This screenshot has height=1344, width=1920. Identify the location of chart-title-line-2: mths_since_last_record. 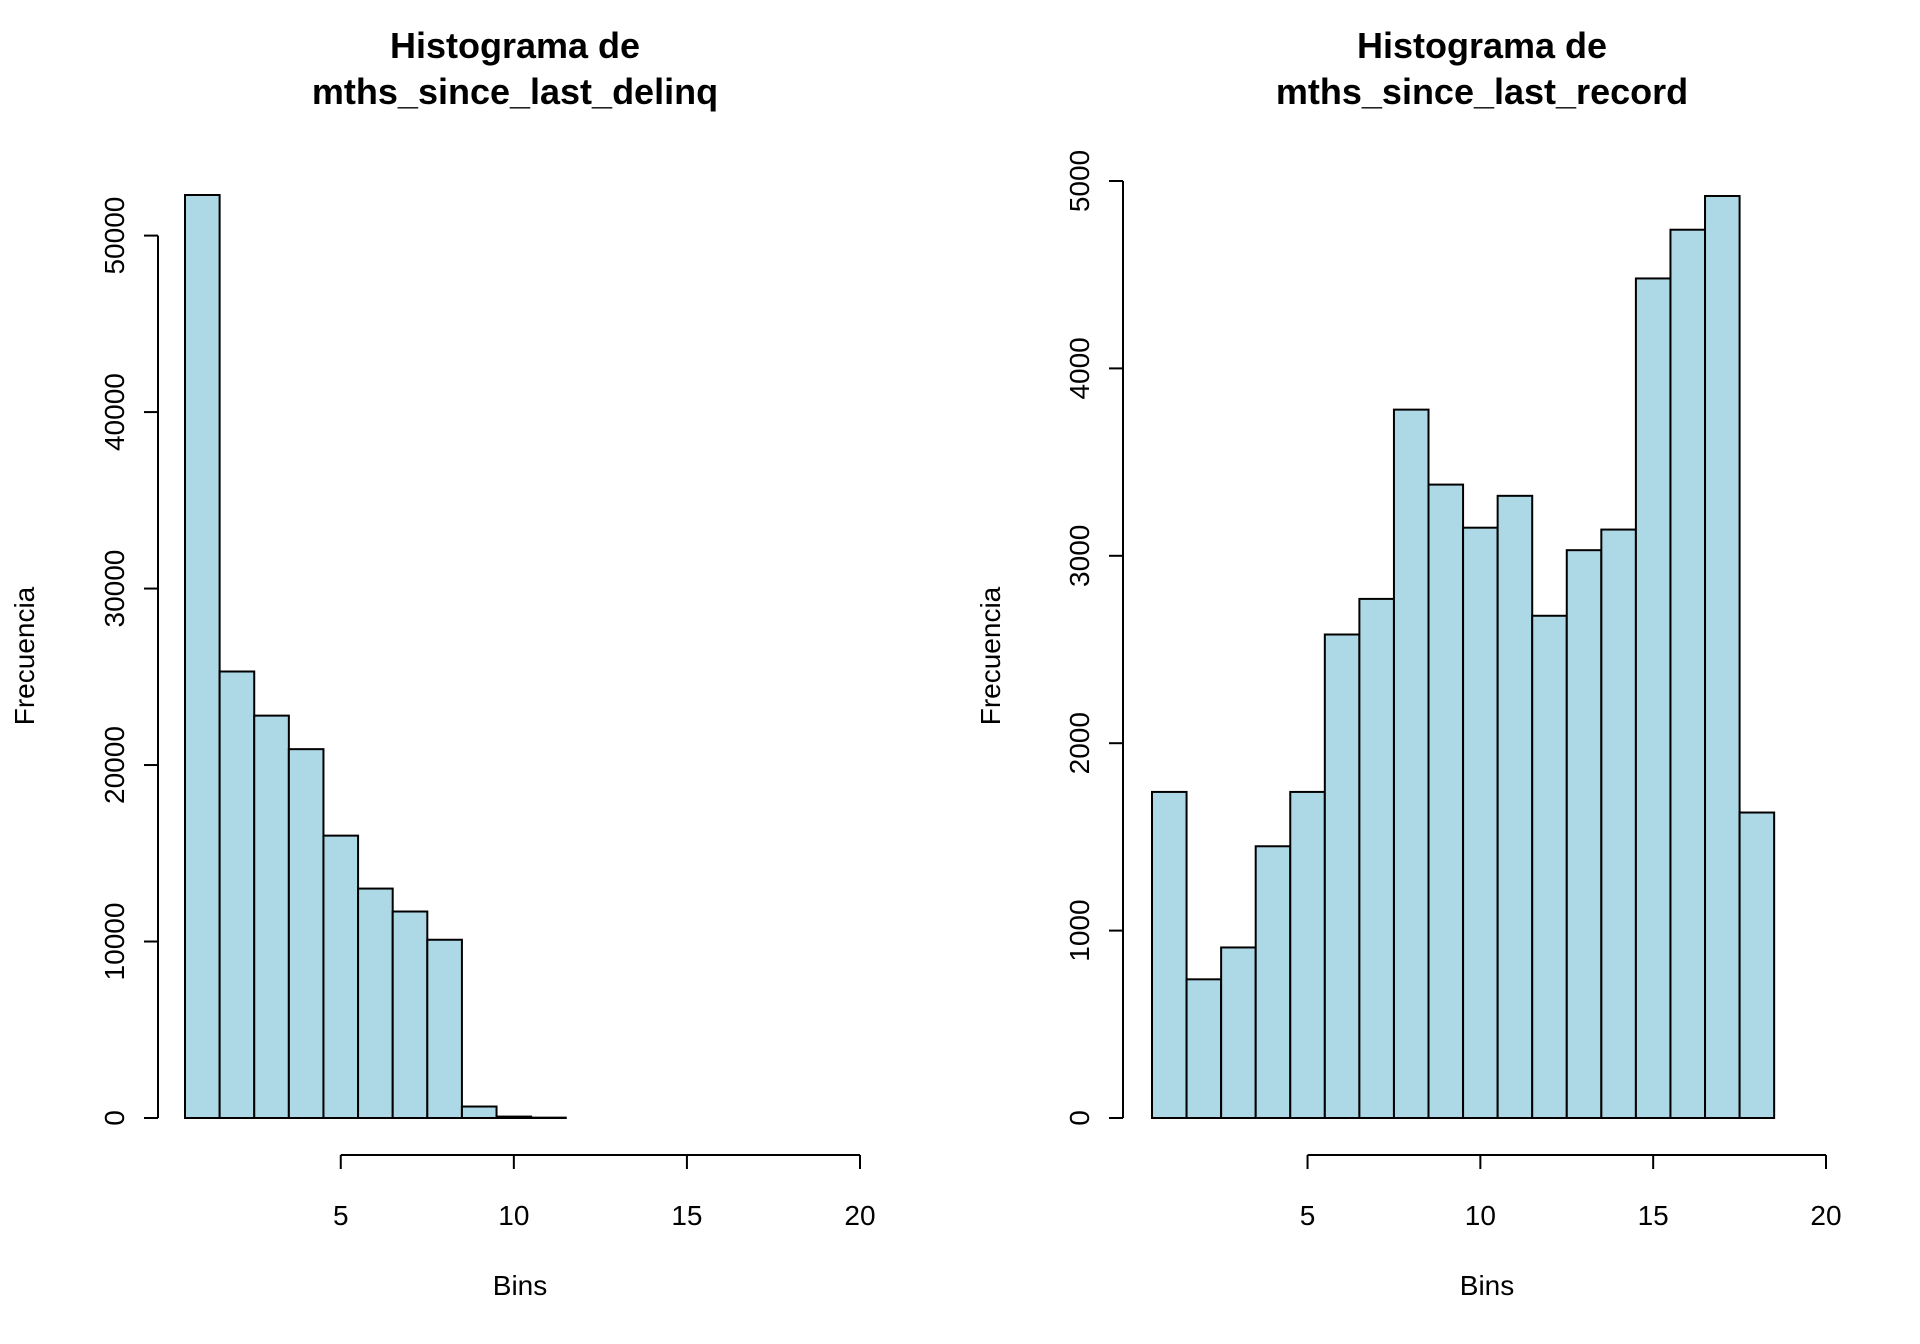
(1482, 91).